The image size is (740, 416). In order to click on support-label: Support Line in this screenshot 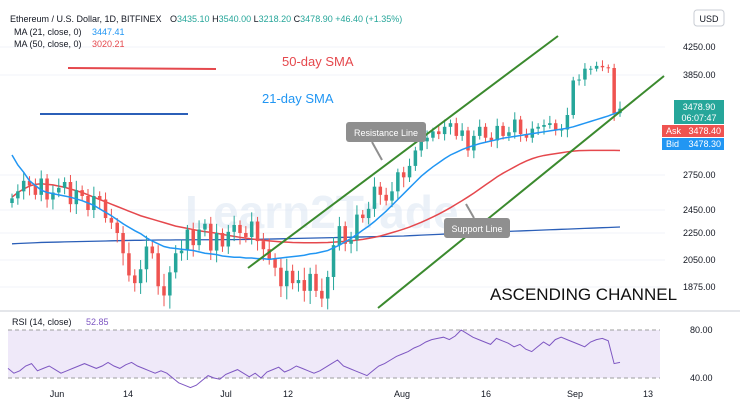, I will do `click(476, 229)`.